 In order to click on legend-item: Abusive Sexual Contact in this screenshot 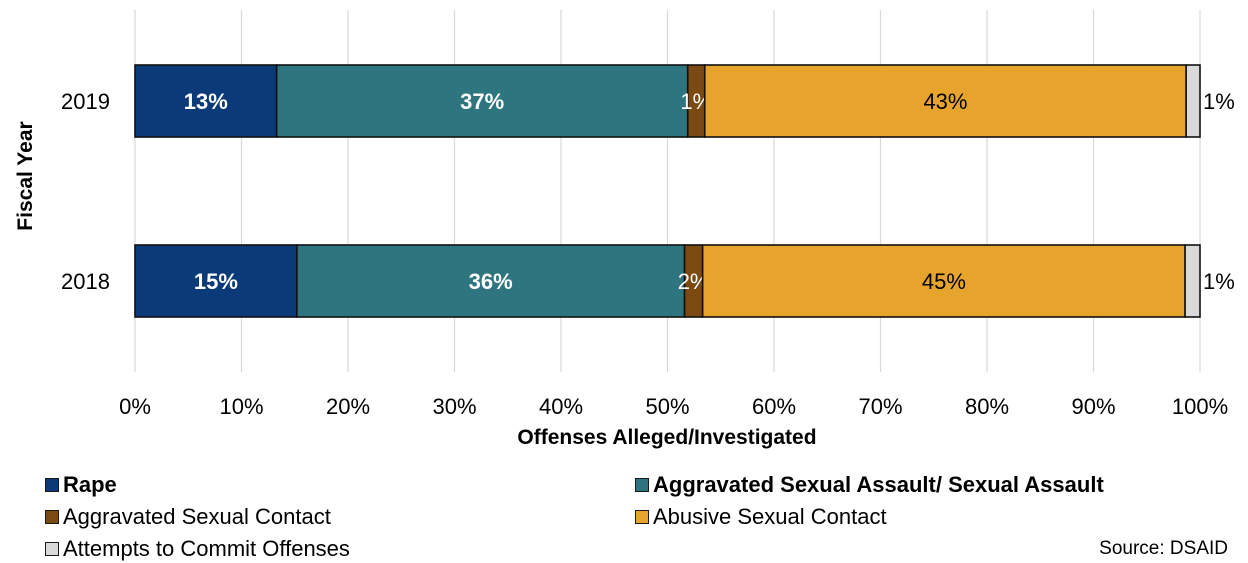, I will do `click(761, 517)`.